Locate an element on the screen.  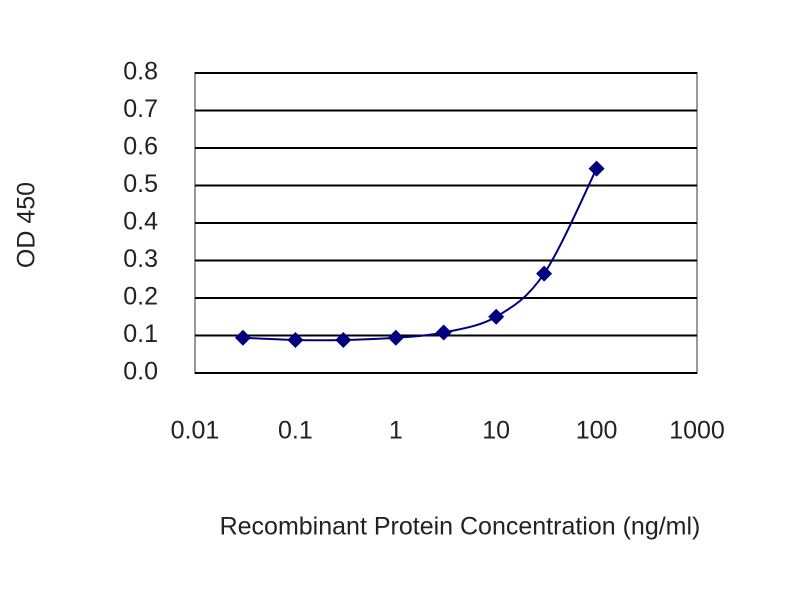
y-tick-label: 0.3 is located at coordinates (140, 259).